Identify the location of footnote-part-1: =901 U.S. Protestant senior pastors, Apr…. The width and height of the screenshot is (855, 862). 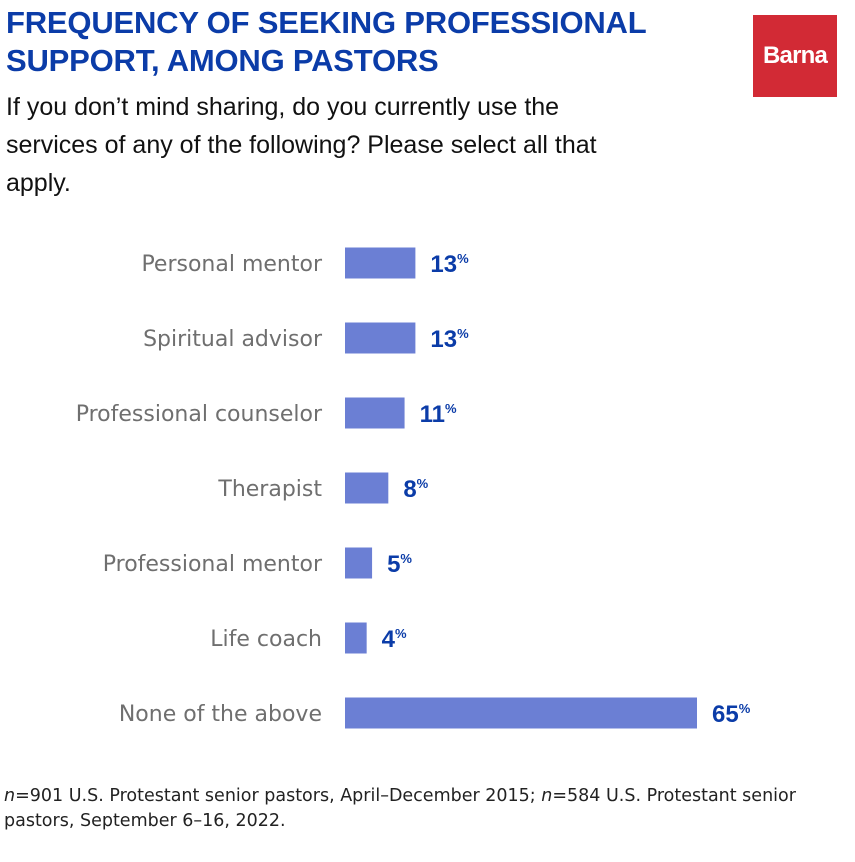
(278, 796).